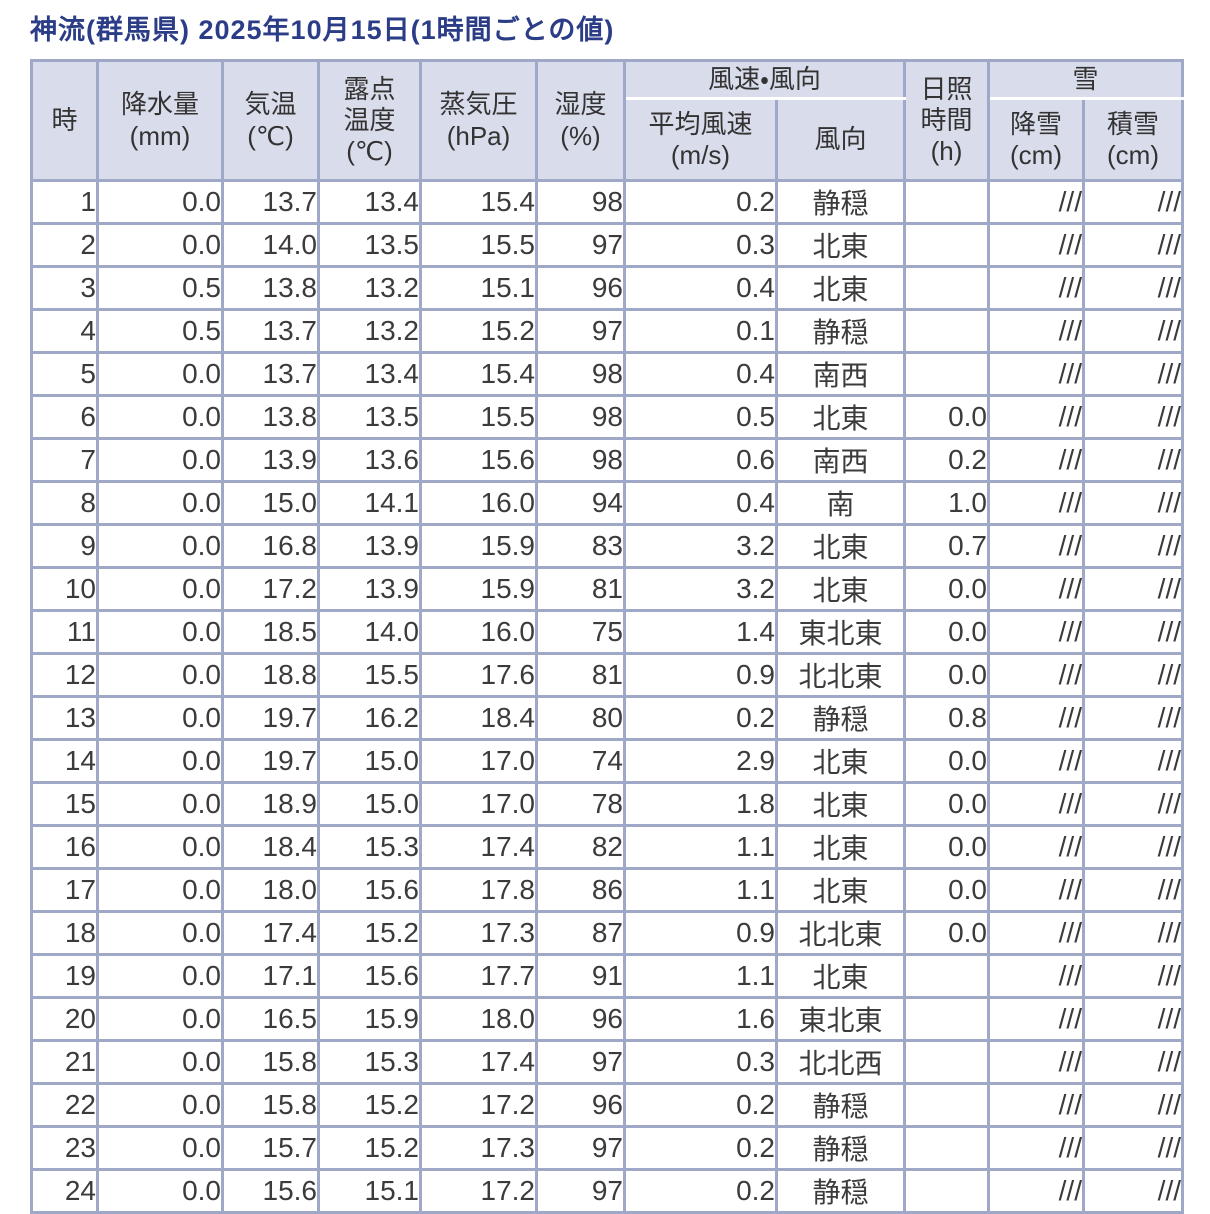 The height and width of the screenshot is (1214, 1210). I want to click on cell-hour: 17, so click(64, 890).